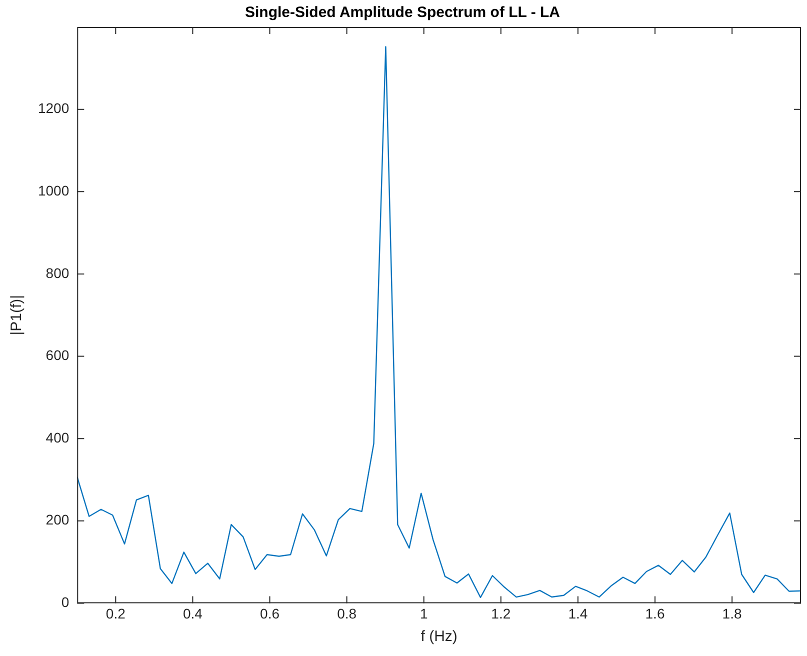  I want to click on x-tick-label: 0.6, so click(270, 613).